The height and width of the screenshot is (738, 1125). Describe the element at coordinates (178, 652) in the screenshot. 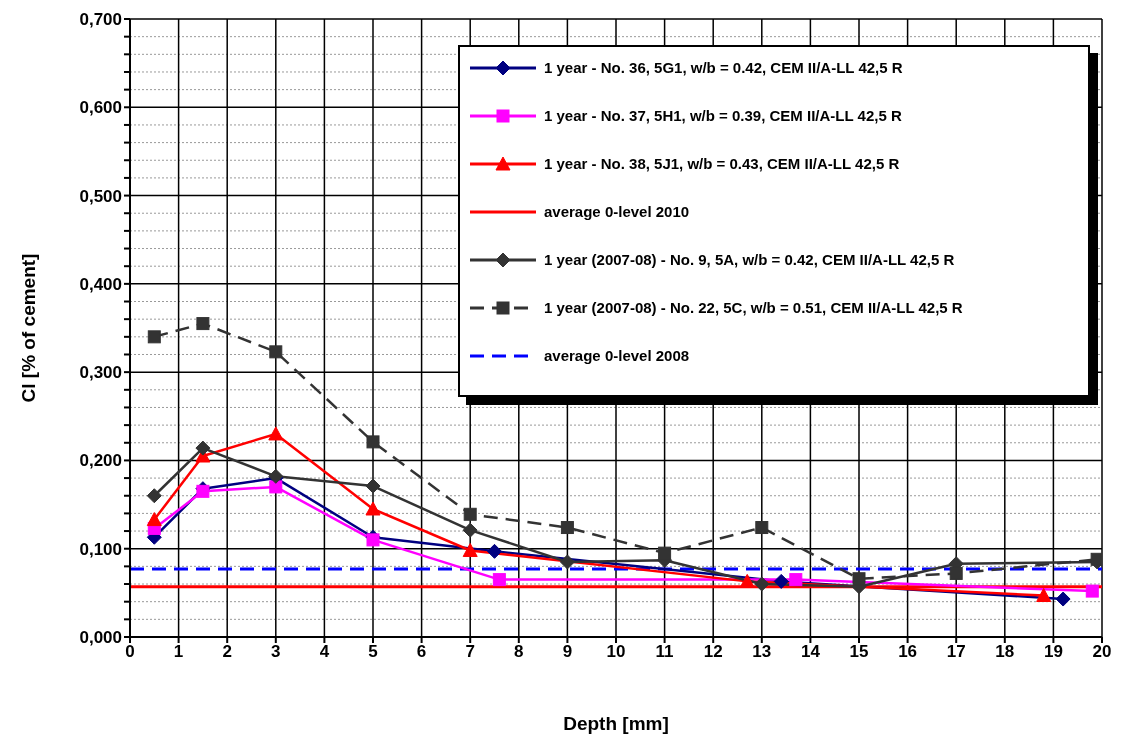

I see `x-tick-label: 1` at that location.